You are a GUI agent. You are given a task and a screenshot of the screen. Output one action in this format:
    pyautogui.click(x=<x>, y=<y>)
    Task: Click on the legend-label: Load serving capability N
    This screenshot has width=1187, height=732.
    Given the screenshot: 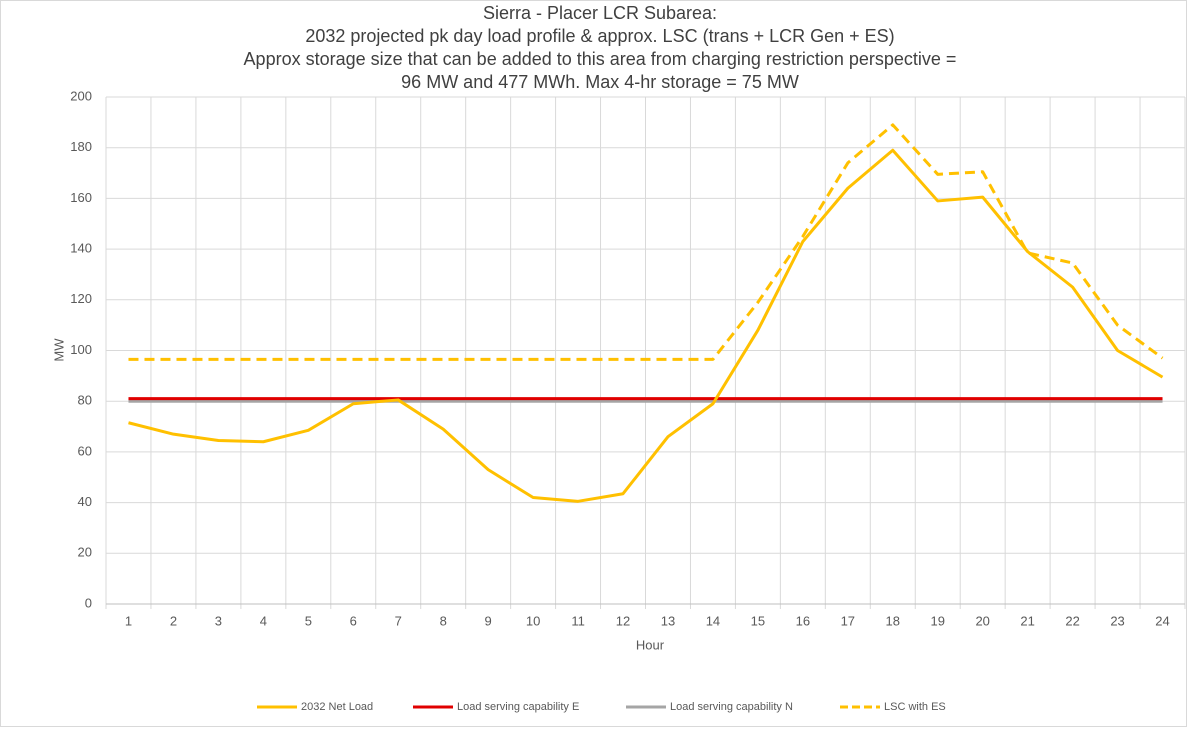 What is the action you would take?
    pyautogui.click(x=731, y=707)
    